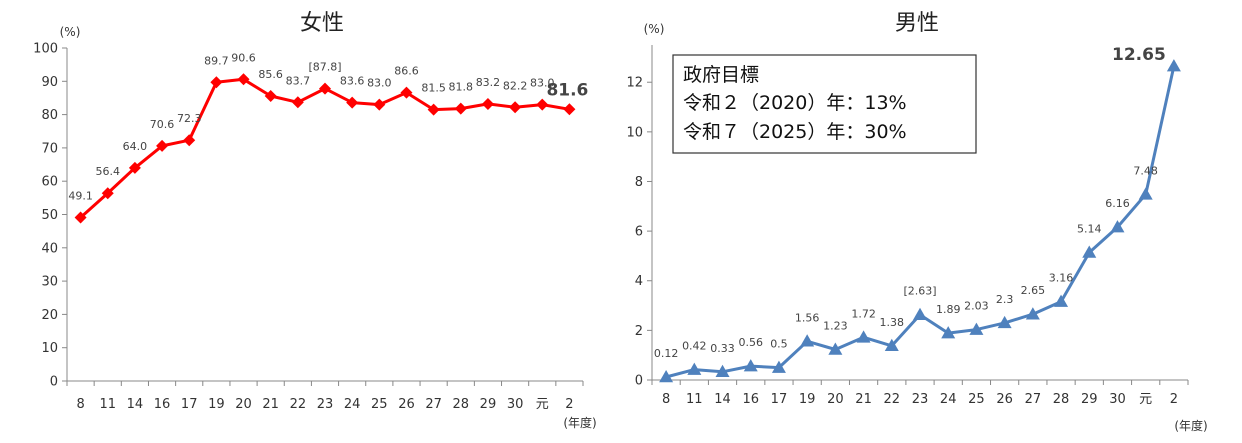  What do you see at coordinates (49, 282) in the screenshot?
I see `y-tick-label: 30` at bounding box center [49, 282].